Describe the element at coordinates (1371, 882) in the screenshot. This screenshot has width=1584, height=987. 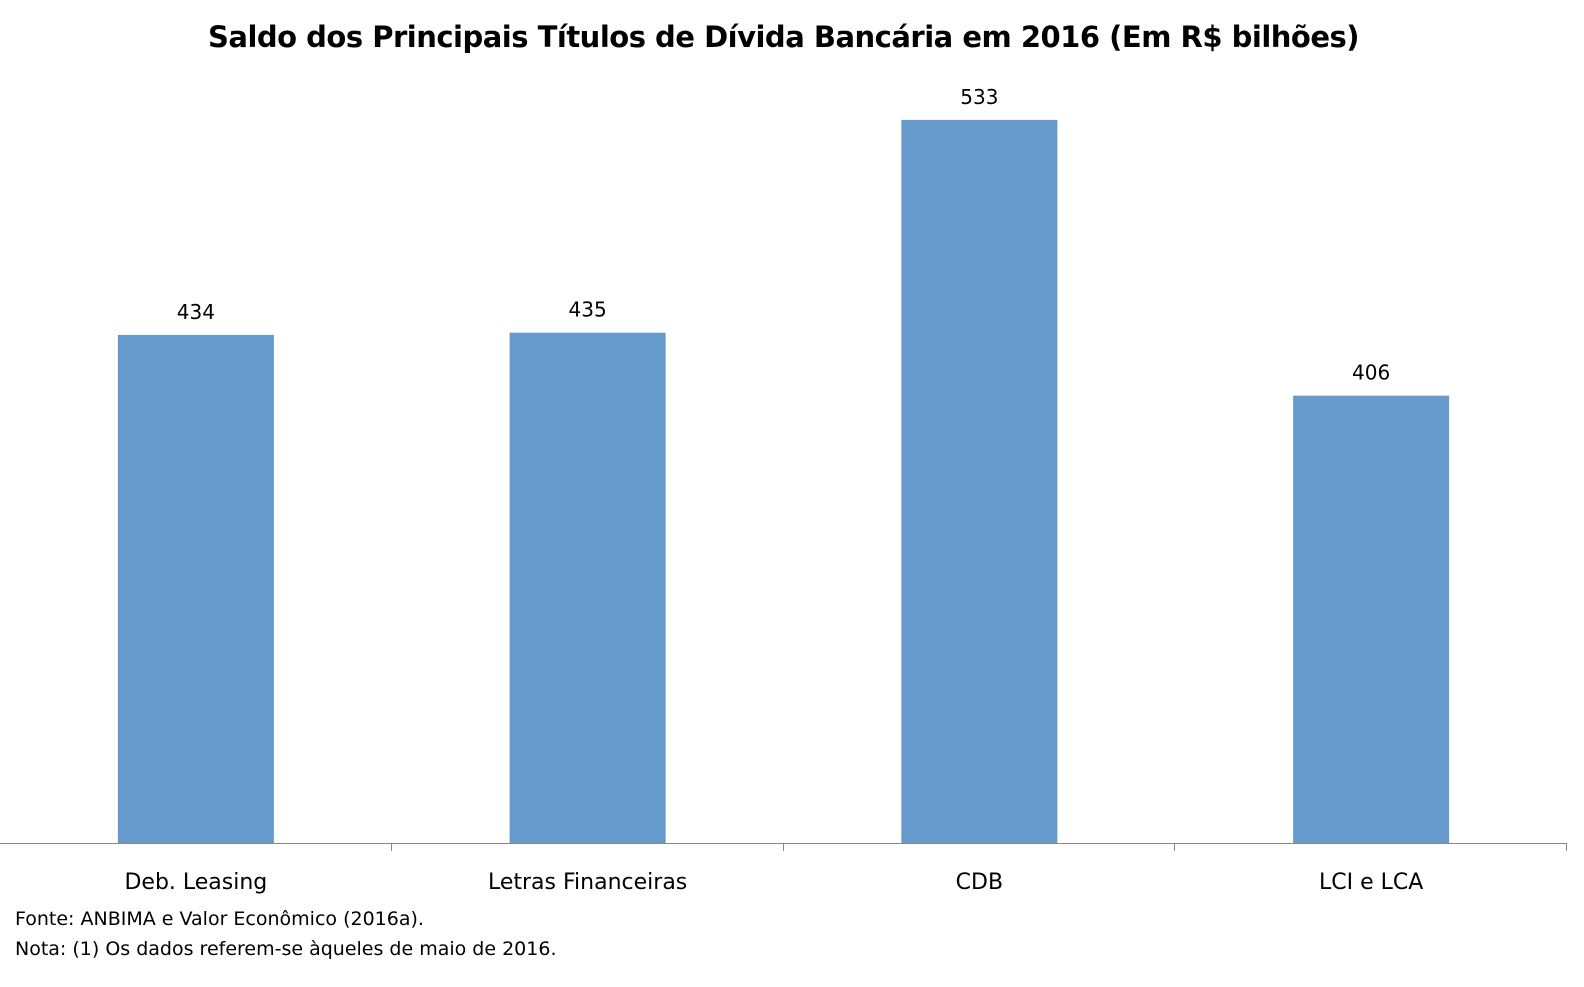
I see `category-label: LCI e LCA` at that location.